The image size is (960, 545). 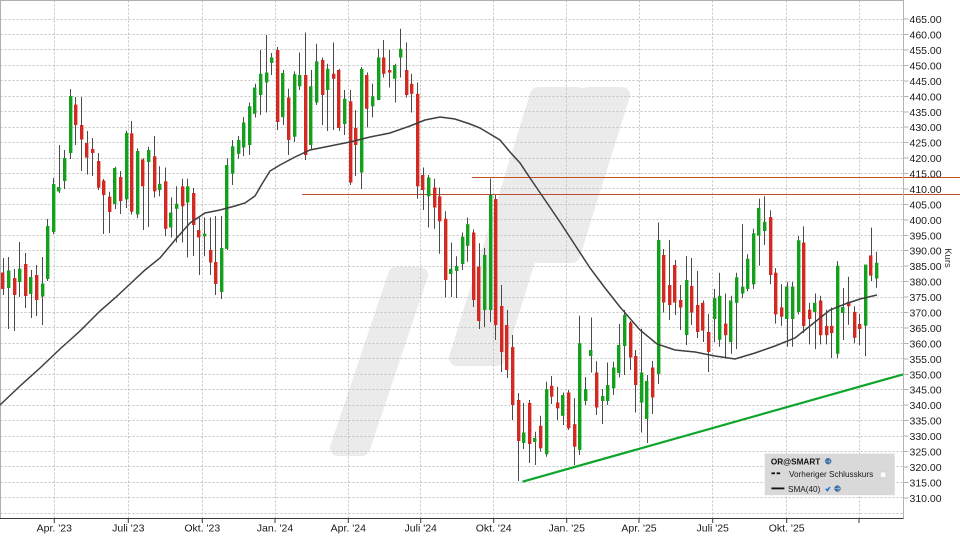 What do you see at coordinates (202, 529) in the screenshot?
I see `svg-text: Okt. '23` at bounding box center [202, 529].